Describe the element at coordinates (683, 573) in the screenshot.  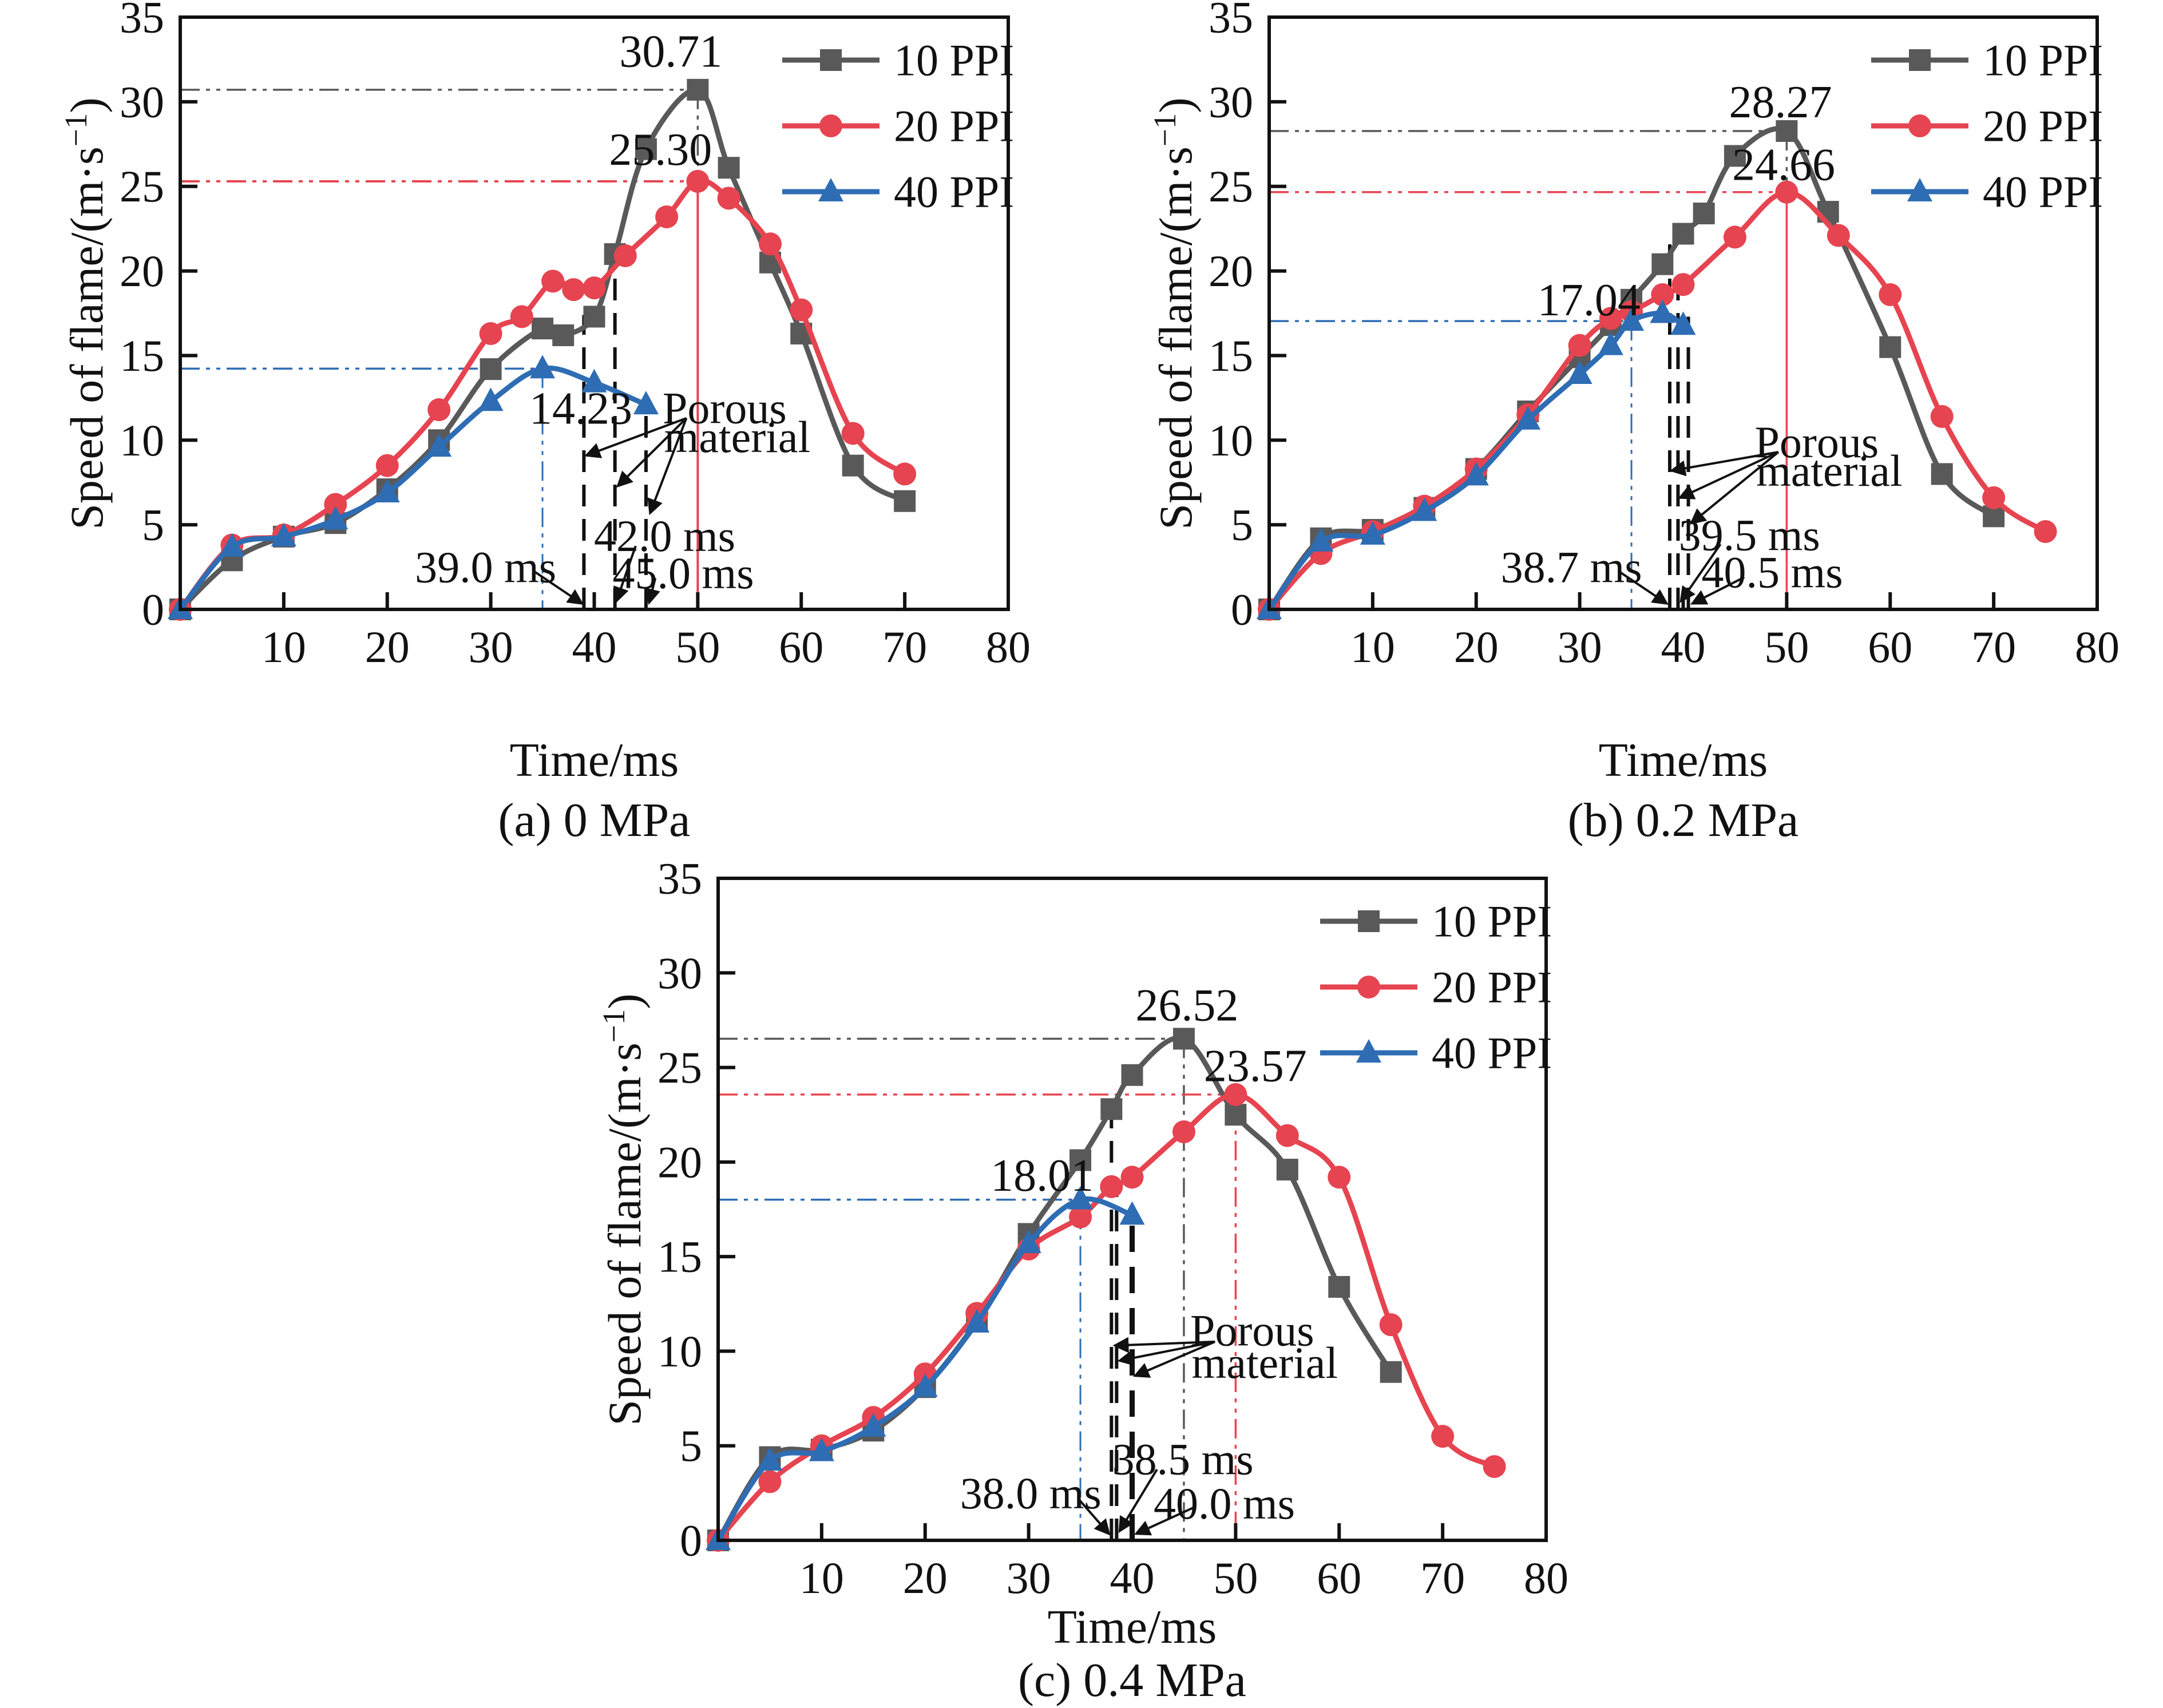
I see `svg-text: 45.0 ms` at that location.